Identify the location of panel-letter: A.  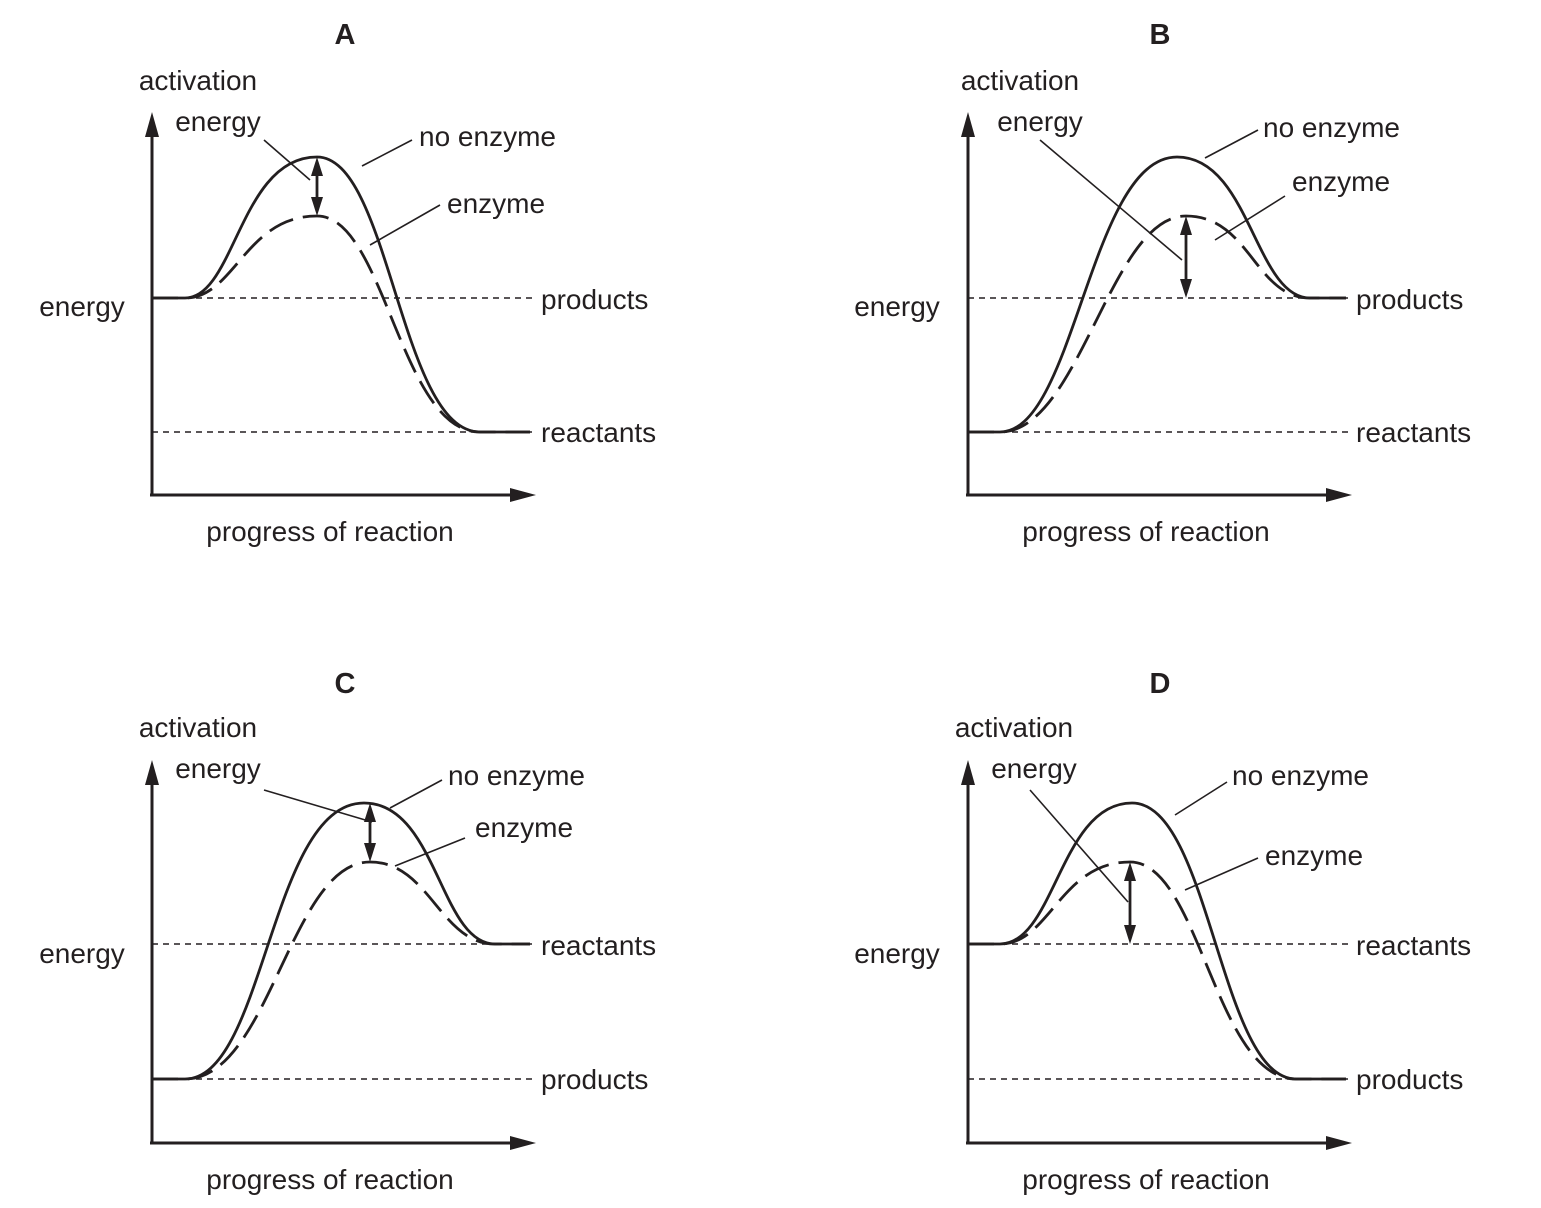
(345, 35).